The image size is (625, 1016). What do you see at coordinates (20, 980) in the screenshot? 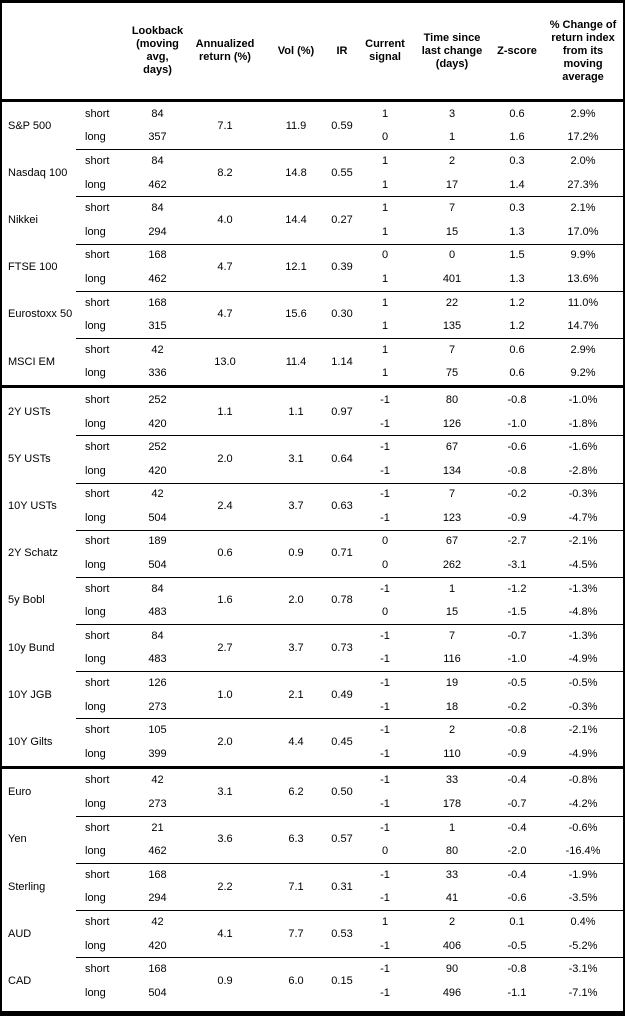
I see `asset-name: CAD` at bounding box center [20, 980].